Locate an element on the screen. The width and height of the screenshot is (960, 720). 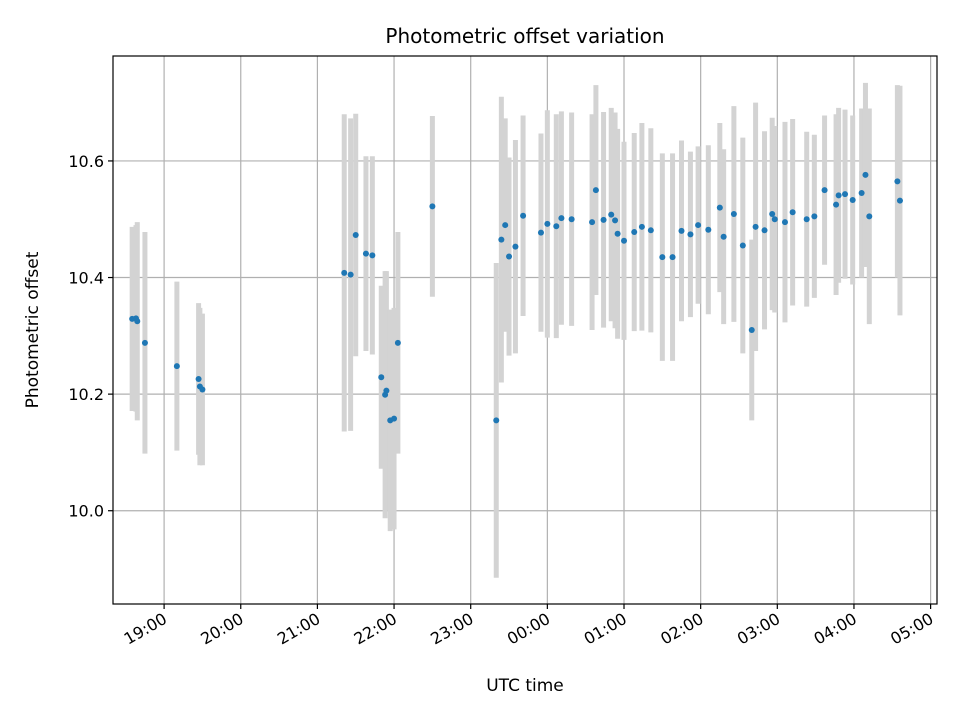
y-tick-label: 10.4 is located at coordinates (86, 278).